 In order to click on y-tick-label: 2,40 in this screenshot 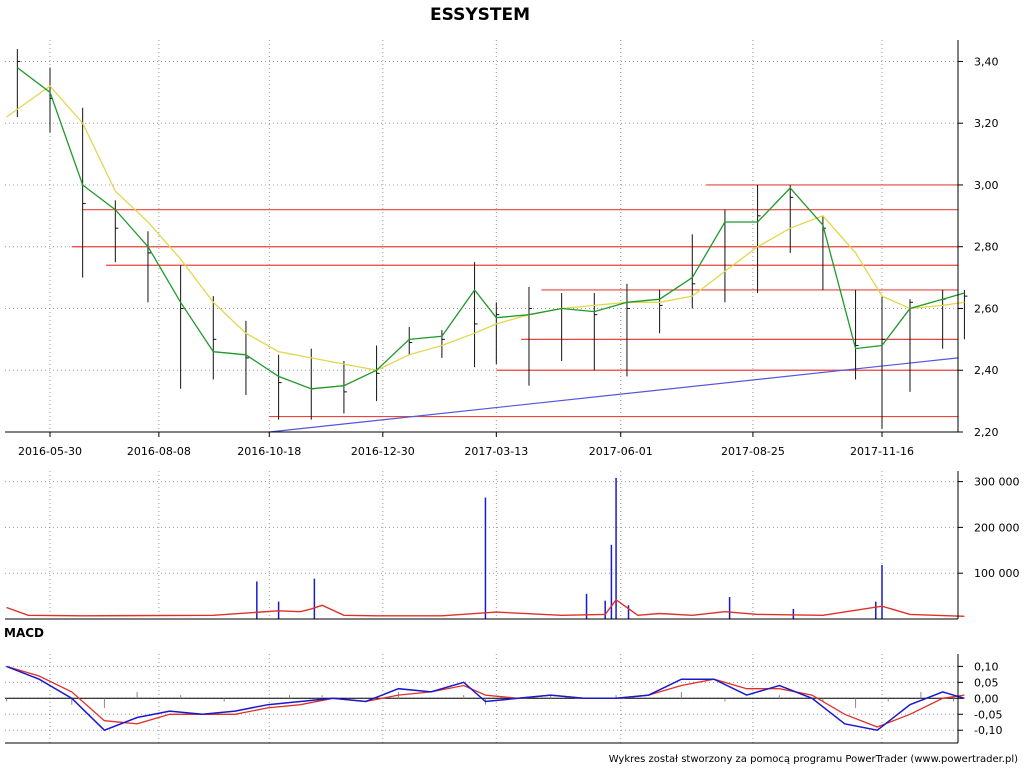, I will do `click(986, 370)`.